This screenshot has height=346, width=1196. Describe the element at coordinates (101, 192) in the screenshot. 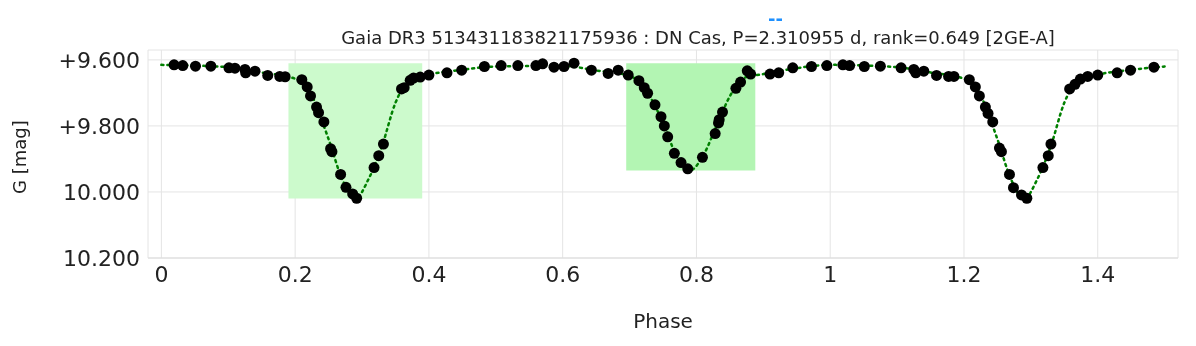

I see `y-tick-label: 10.000` at that location.